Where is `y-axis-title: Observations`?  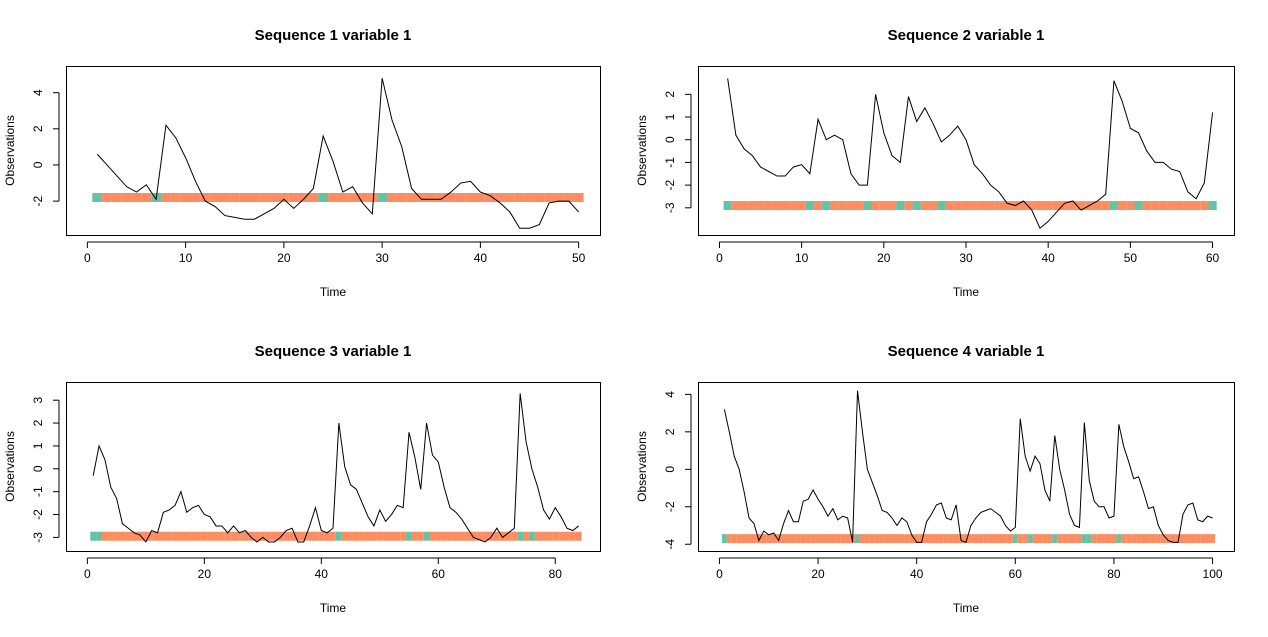 y-axis-title: Observations is located at coordinates (642, 150).